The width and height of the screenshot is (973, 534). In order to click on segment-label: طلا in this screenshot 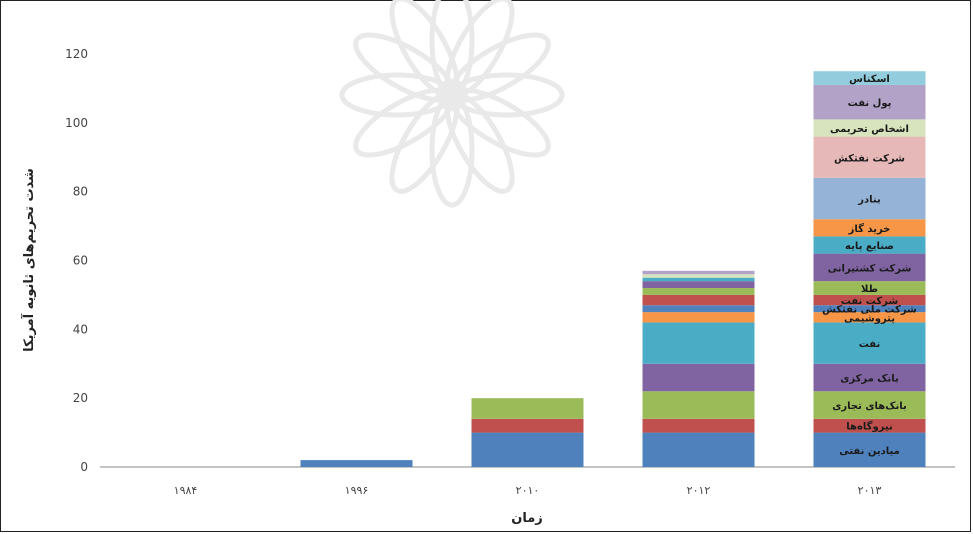, I will do `click(869, 289)`.